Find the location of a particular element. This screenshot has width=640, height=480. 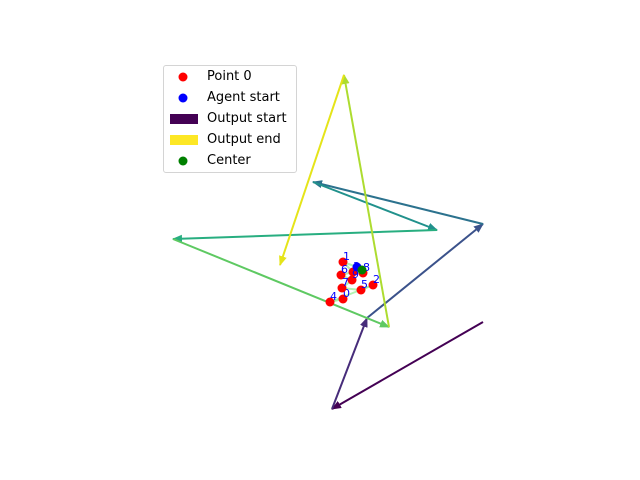

legend-item-point-0: Point 0 is located at coordinates (231, 77).